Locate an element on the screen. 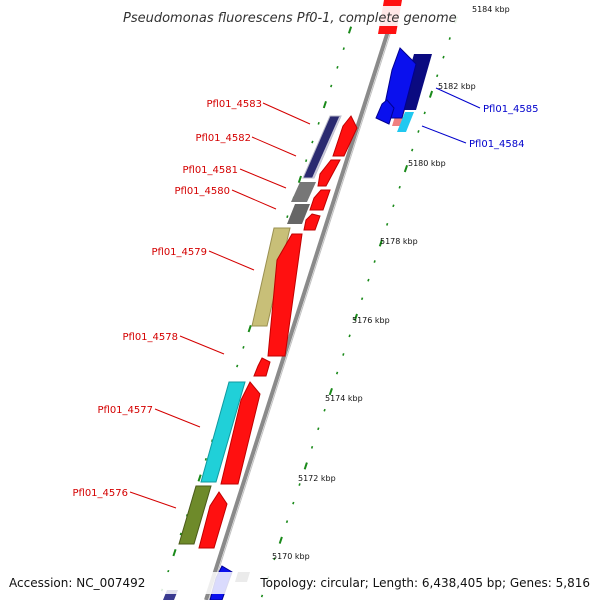 The height and width of the screenshot is (600, 600). accession-text: Accession: NC_007492 is located at coordinates (77, 583).